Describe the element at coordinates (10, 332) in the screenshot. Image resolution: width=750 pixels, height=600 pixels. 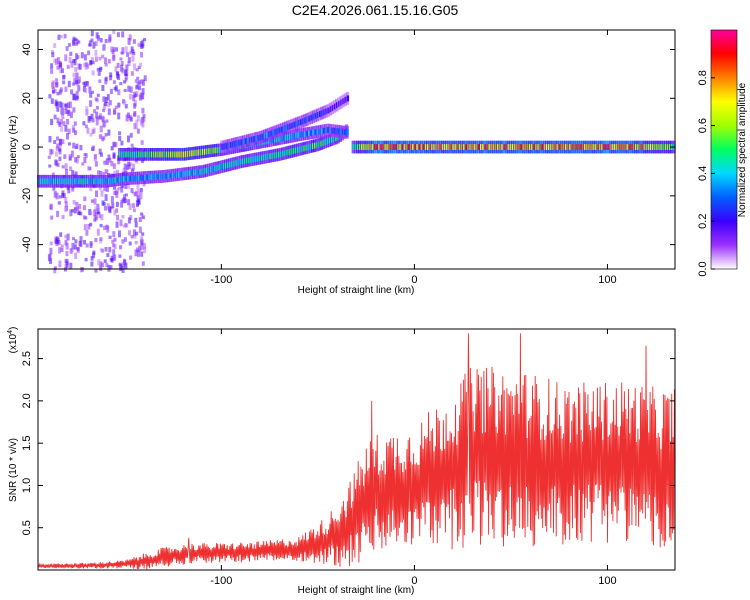
I see `snr-multiplier-exp: 4` at that location.